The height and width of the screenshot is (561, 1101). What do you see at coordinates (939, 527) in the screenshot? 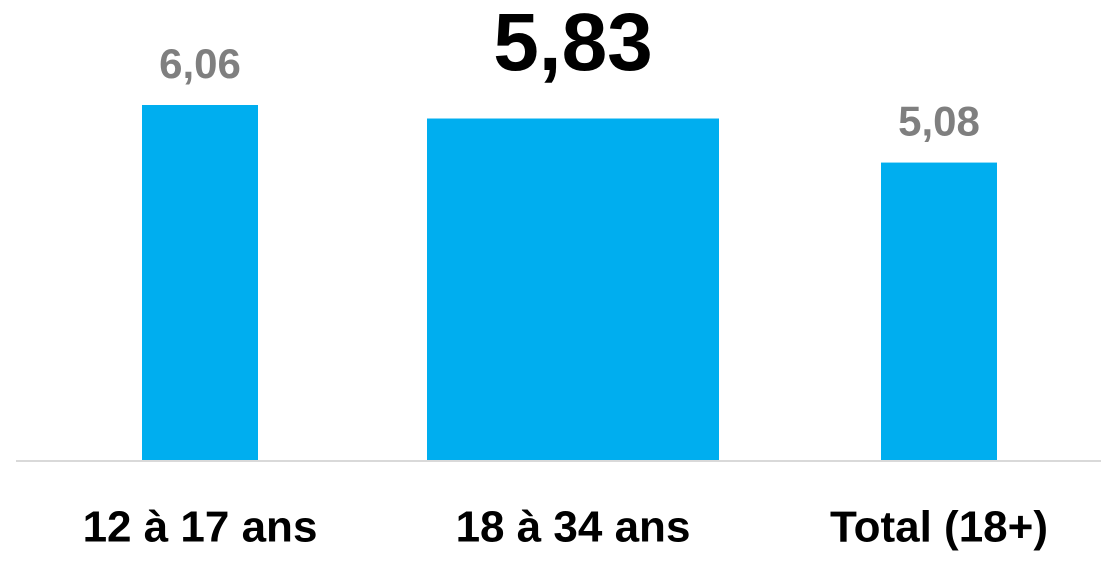
I see `x-tick-label: Total (18+)` at bounding box center [939, 527].